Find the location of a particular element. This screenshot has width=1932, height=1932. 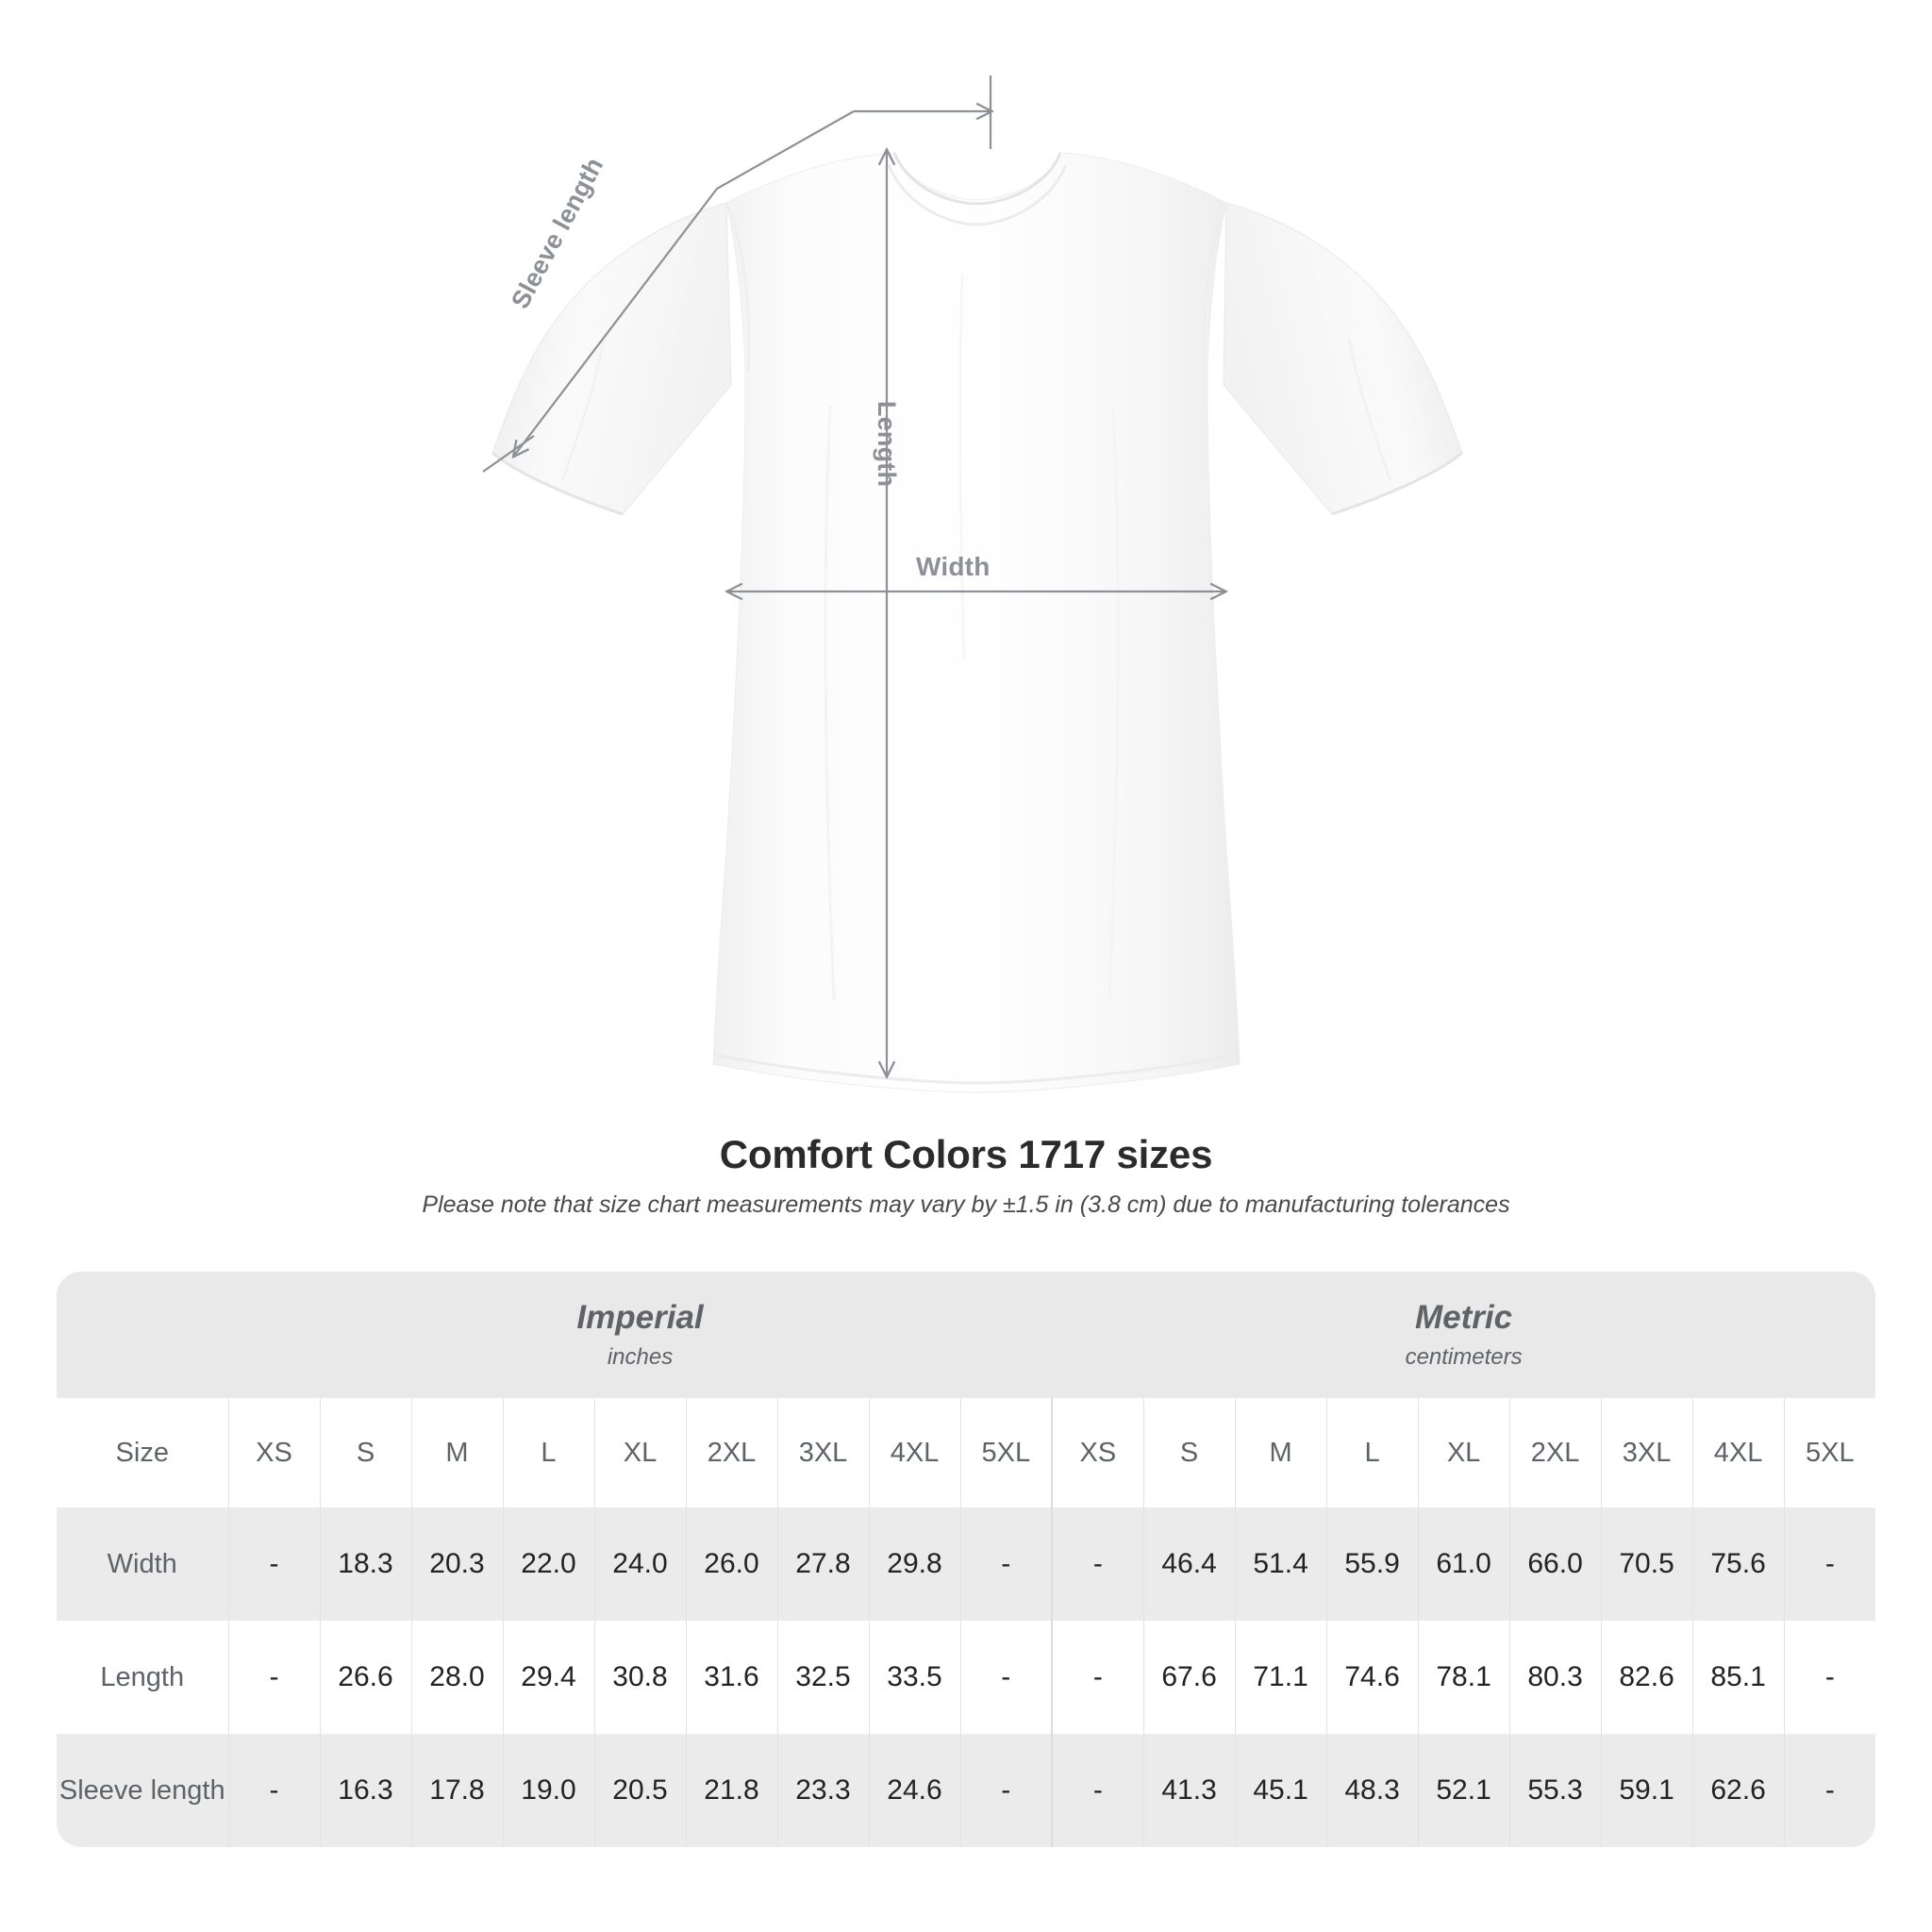

size-header-imperial-5xl: 5XL is located at coordinates (1006, 1452).